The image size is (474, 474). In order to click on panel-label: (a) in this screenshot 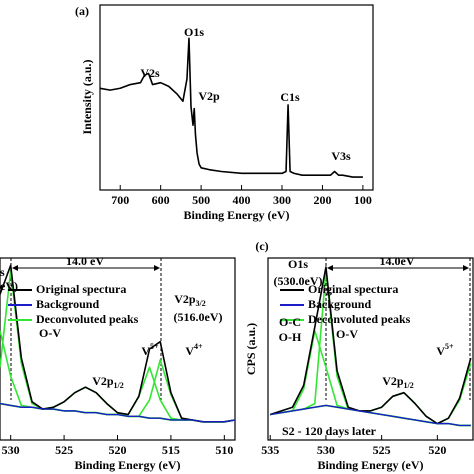, I will do `click(82, 11)`.